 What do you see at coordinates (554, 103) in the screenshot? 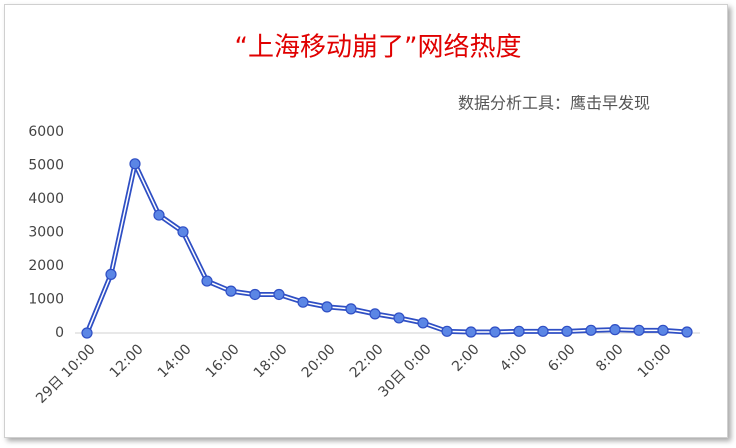
I see `chart-subtitle: 数据分析工具：鹰击早发现` at bounding box center [554, 103].